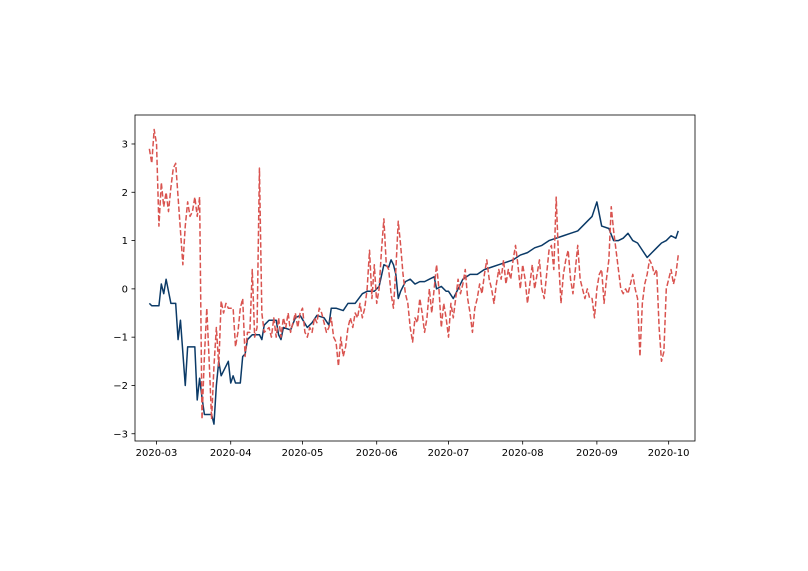  What do you see at coordinates (125, 241) in the screenshot?
I see `y-tick-label: 1` at bounding box center [125, 241].